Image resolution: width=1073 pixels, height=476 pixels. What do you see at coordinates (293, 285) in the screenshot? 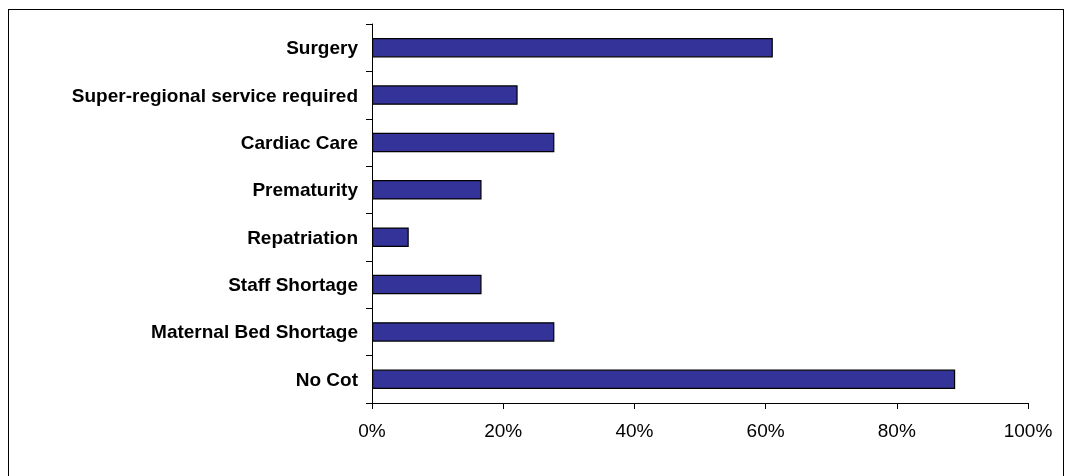
I see `y-tick-label: Staff Shortage` at bounding box center [293, 285].